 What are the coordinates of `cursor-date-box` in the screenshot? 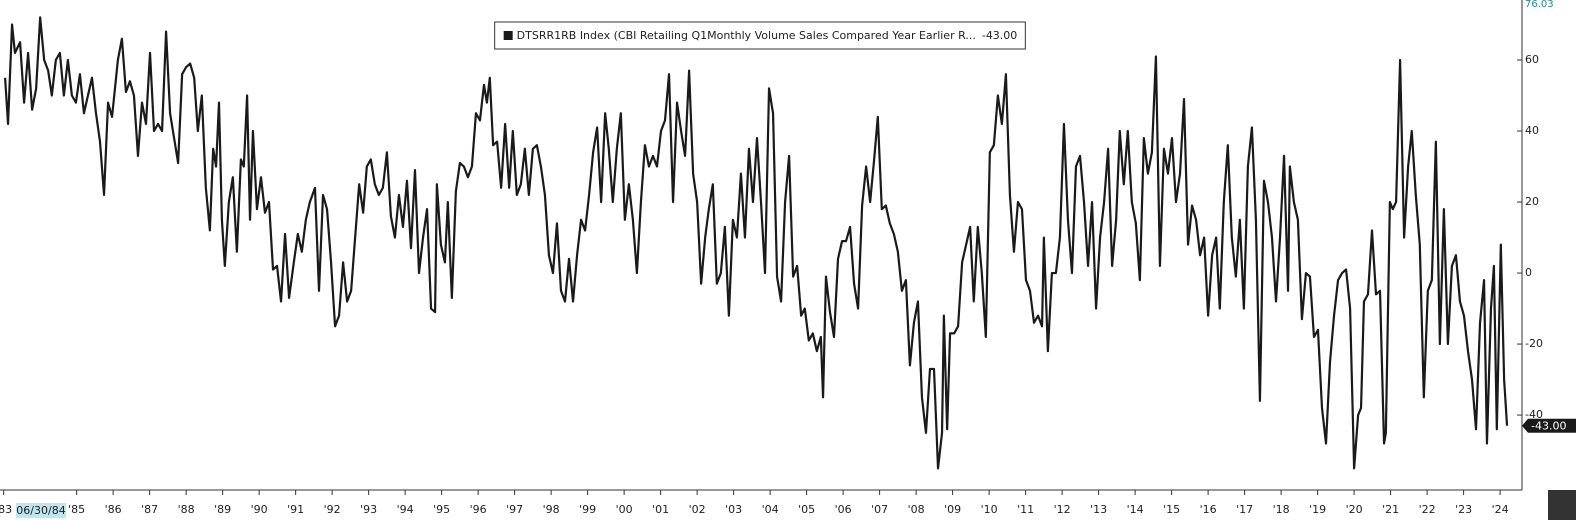 It's located at (41, 510).